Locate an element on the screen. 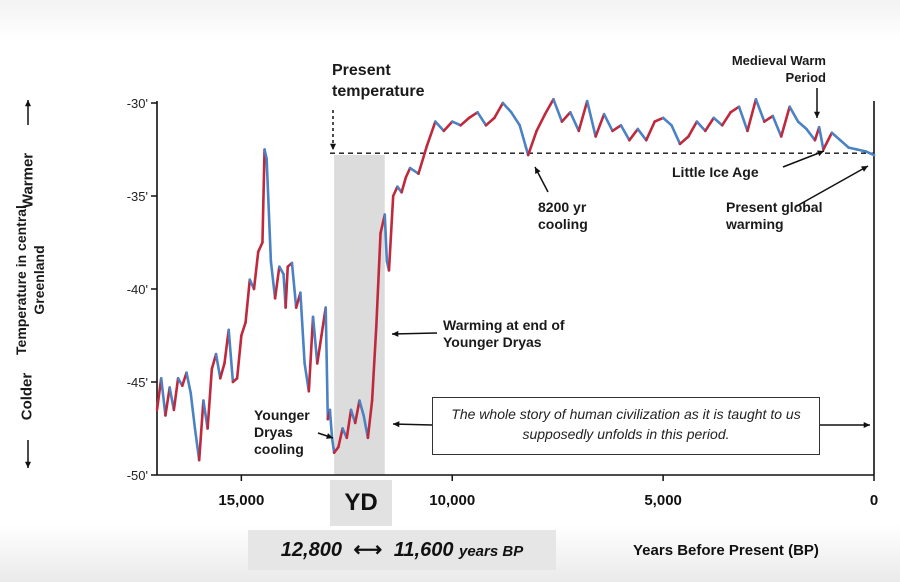 Image resolution: width=900 pixels, height=582 pixels. colder-arrow-icon-head is located at coordinates (28, 464).